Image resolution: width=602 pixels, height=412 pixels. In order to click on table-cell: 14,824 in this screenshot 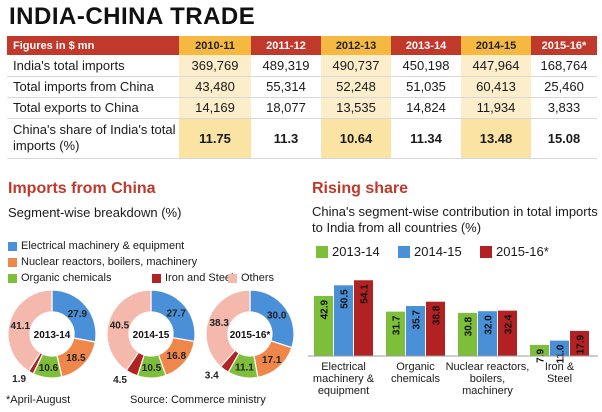, I will do `click(426, 108)`.